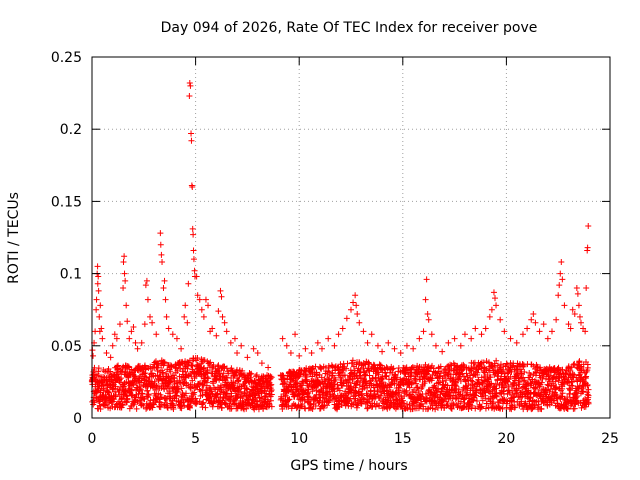 This screenshot has width=640, height=480. Describe the element at coordinates (610, 439) in the screenshot. I see `x-tick-label: 25` at that location.